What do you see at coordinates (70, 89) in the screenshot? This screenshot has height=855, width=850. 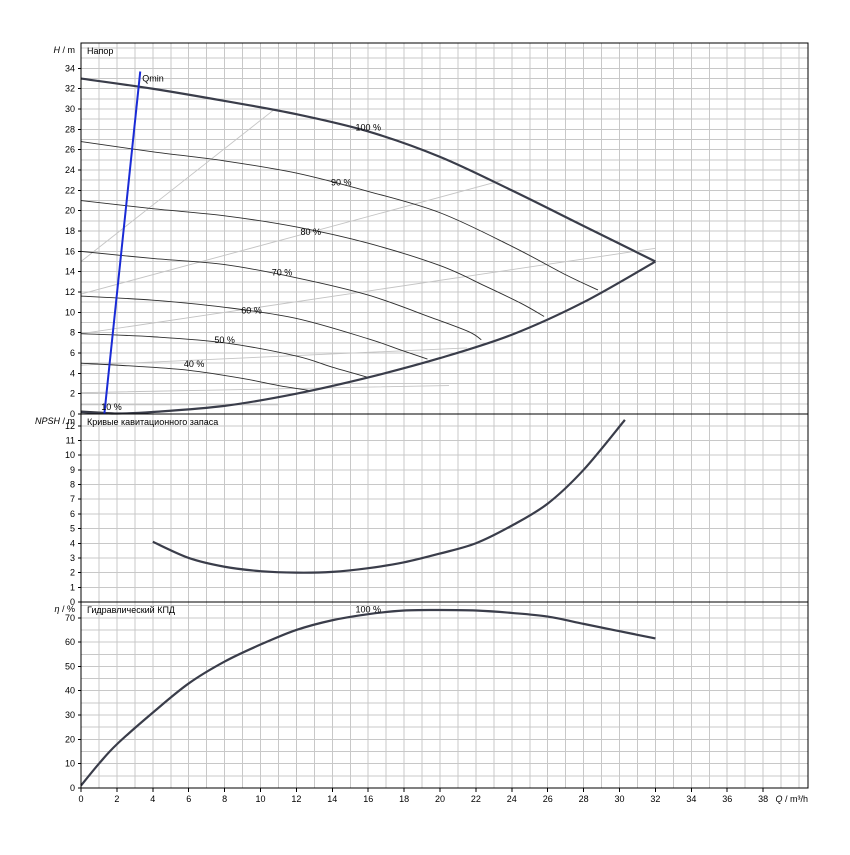 I see `y-tick-label-p0-32: 32` at bounding box center [70, 89].